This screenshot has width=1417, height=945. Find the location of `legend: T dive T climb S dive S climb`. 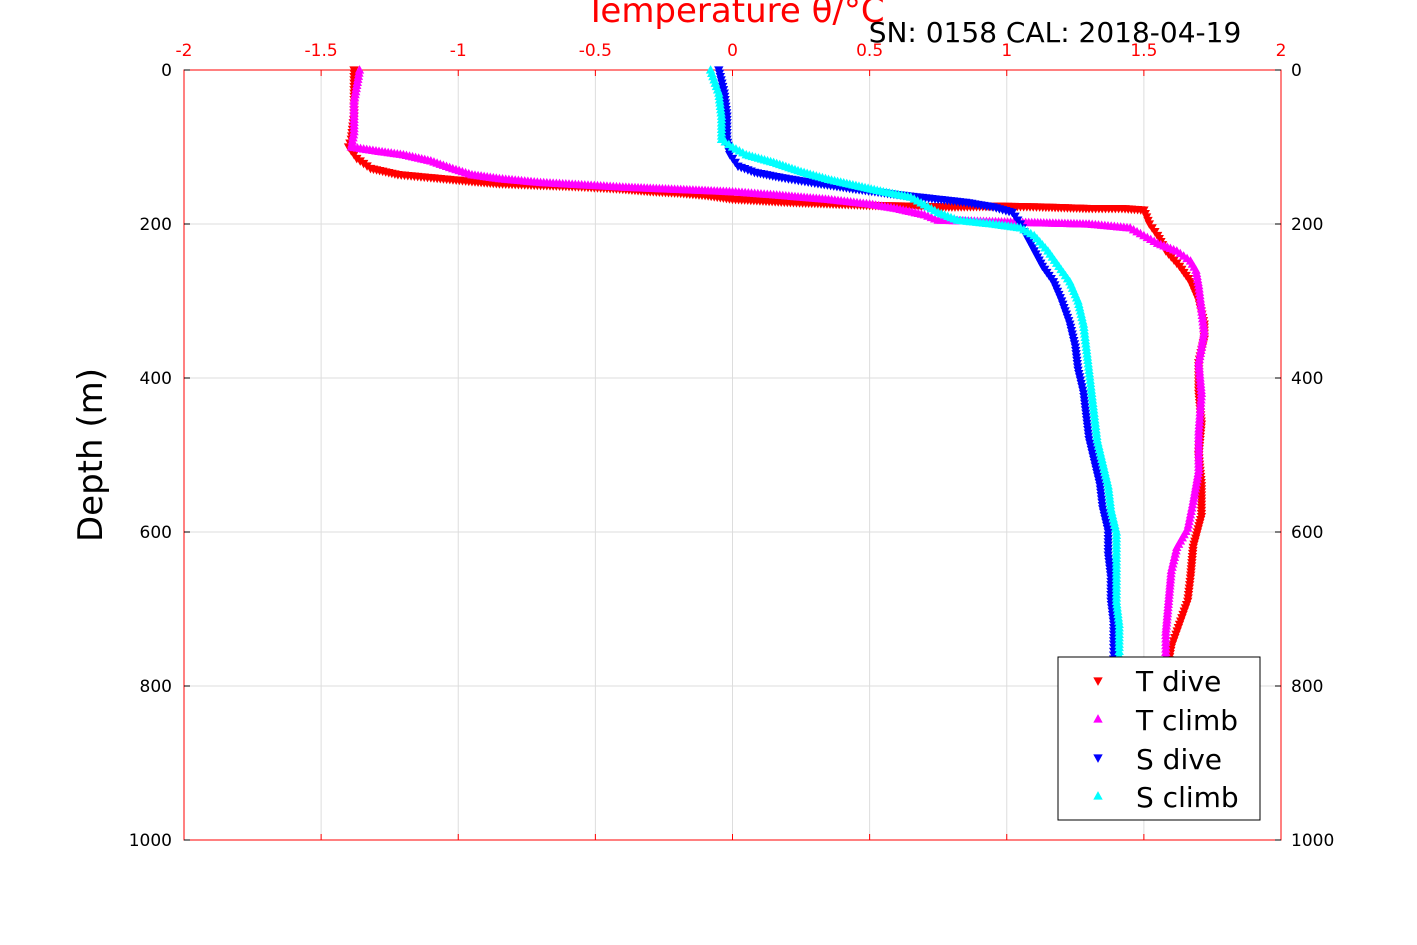

legend: T dive T climb S dive S climb is located at coordinates (1159, 738).